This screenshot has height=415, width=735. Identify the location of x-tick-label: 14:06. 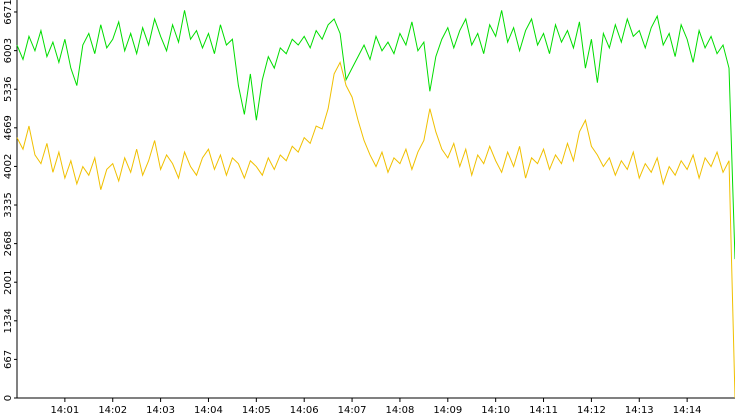
(304, 410).